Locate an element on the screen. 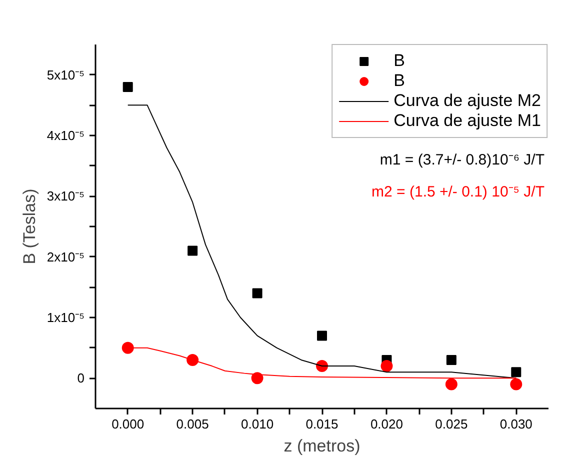 The width and height of the screenshot is (588, 468). legend-label: Curva de ajuste M2 is located at coordinates (467, 101).